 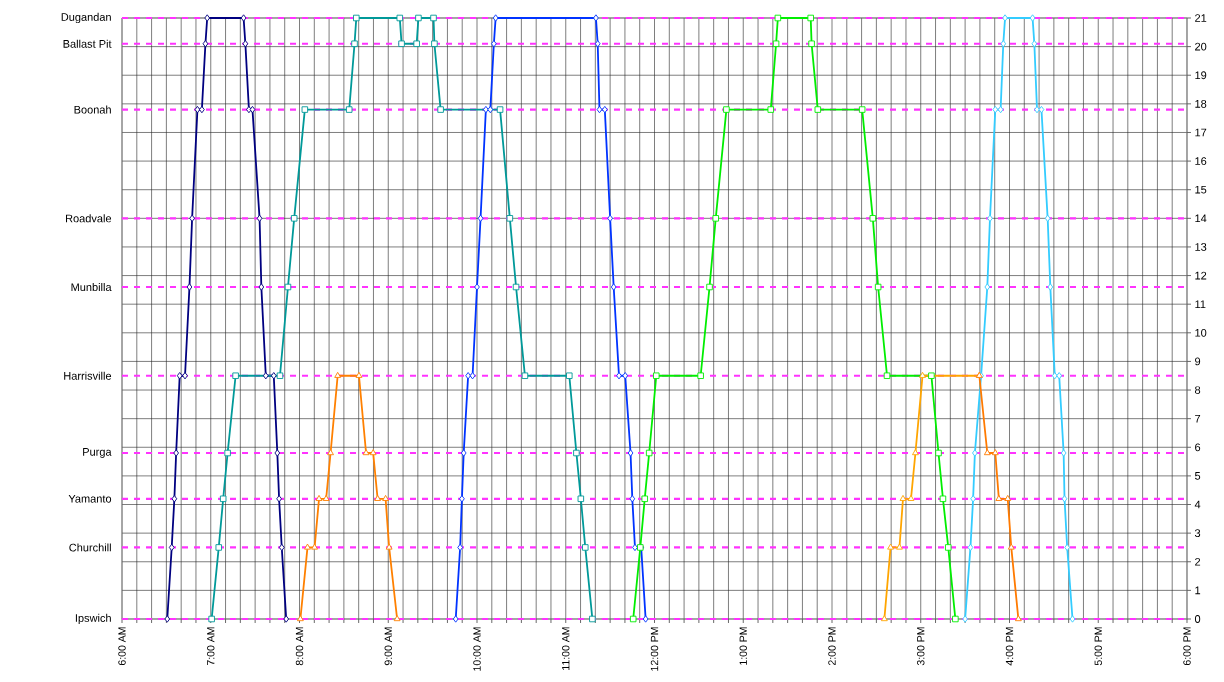 What do you see at coordinates (88, 375) in the screenshot?
I see `ref-line-label: Harrisville` at bounding box center [88, 375].